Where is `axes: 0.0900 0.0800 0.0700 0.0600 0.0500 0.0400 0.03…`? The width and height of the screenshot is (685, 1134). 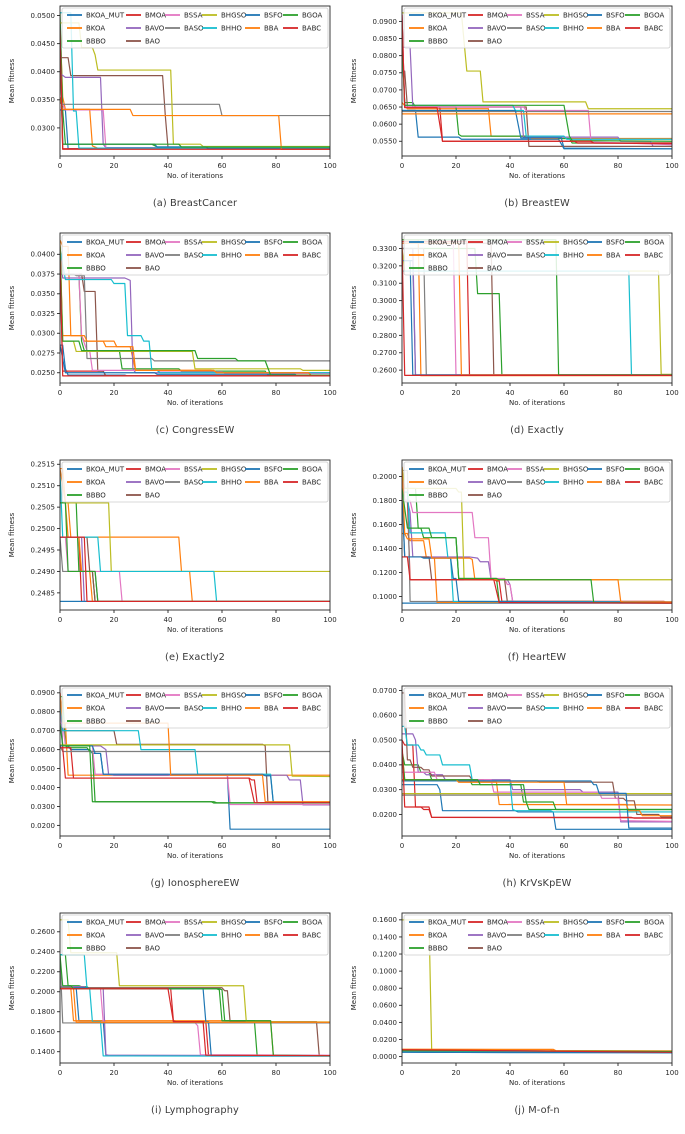
axes: 0.0900 0.0800 0.0700 0.0600 0.0500 0.0400 0.03… is located at coordinates (172, 772).